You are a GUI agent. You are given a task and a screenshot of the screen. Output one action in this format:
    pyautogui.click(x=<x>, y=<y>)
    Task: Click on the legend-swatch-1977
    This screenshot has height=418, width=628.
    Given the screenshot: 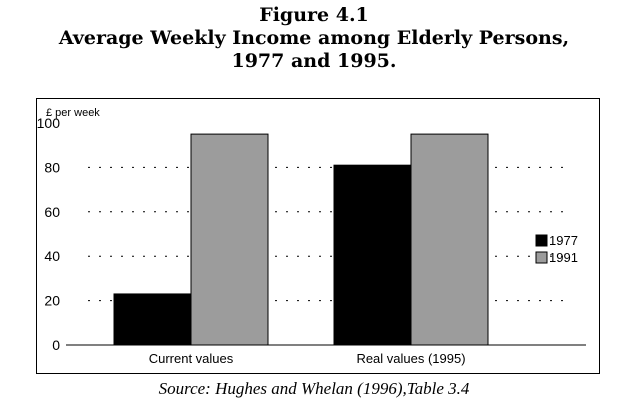 What is the action you would take?
    pyautogui.click(x=541, y=240)
    